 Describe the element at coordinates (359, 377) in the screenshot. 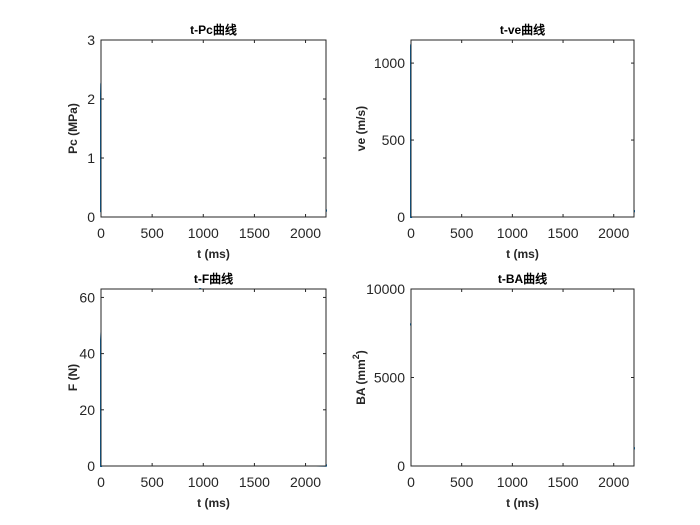

I see `y-axis-label: BA (mm2)` at that location.